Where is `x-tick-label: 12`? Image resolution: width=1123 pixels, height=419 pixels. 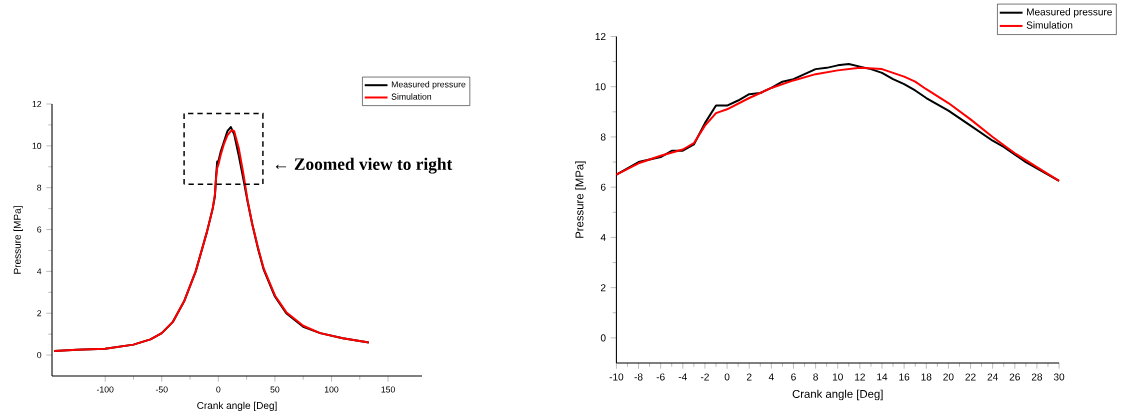
x-tick-label: 12 is located at coordinates (860, 377).